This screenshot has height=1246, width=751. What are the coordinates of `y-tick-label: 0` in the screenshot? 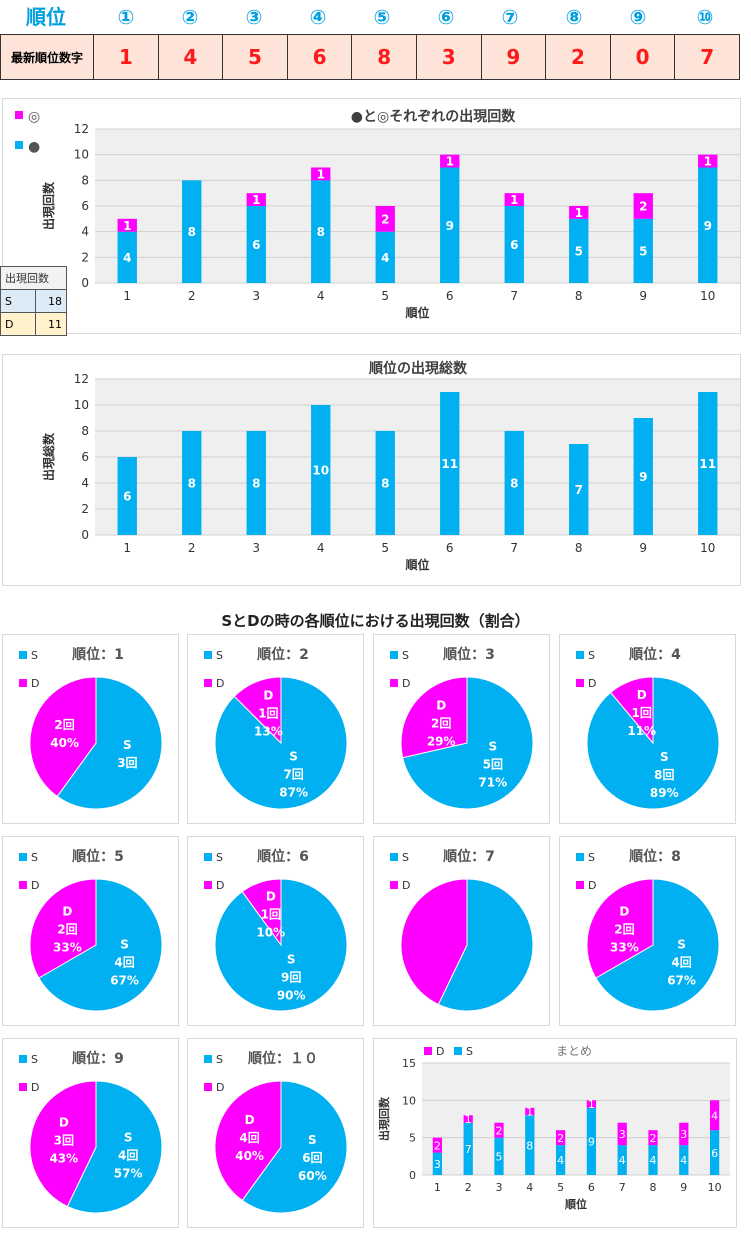 It's located at (85, 535).